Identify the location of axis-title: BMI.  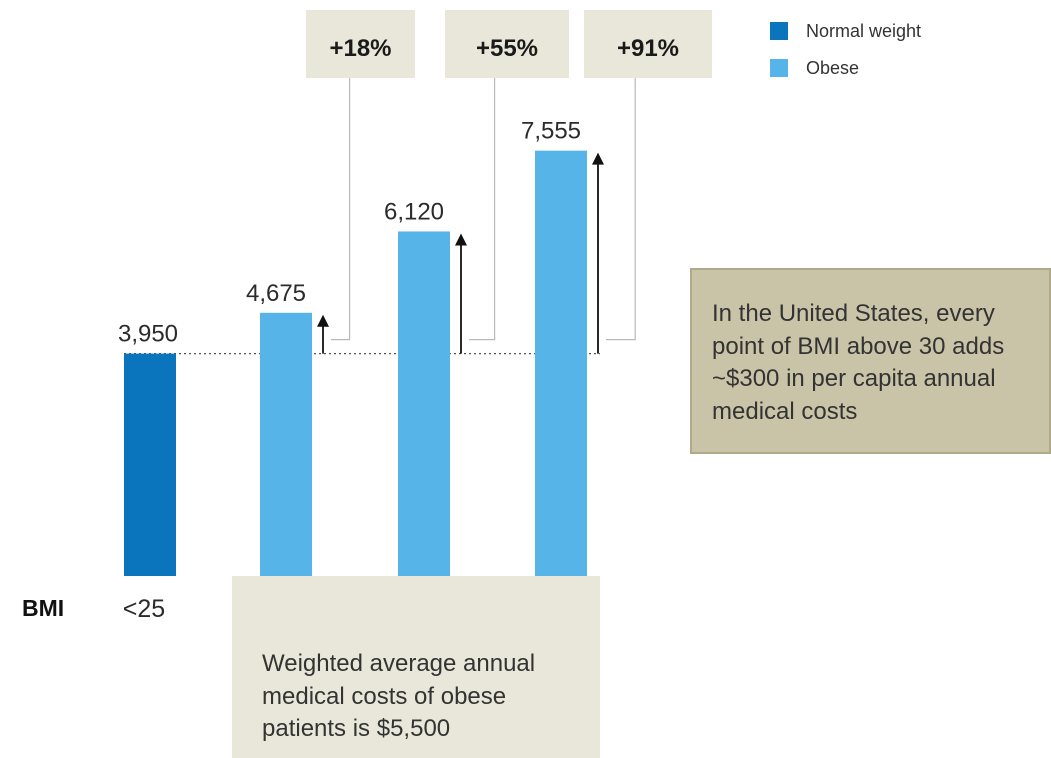
(43, 608).